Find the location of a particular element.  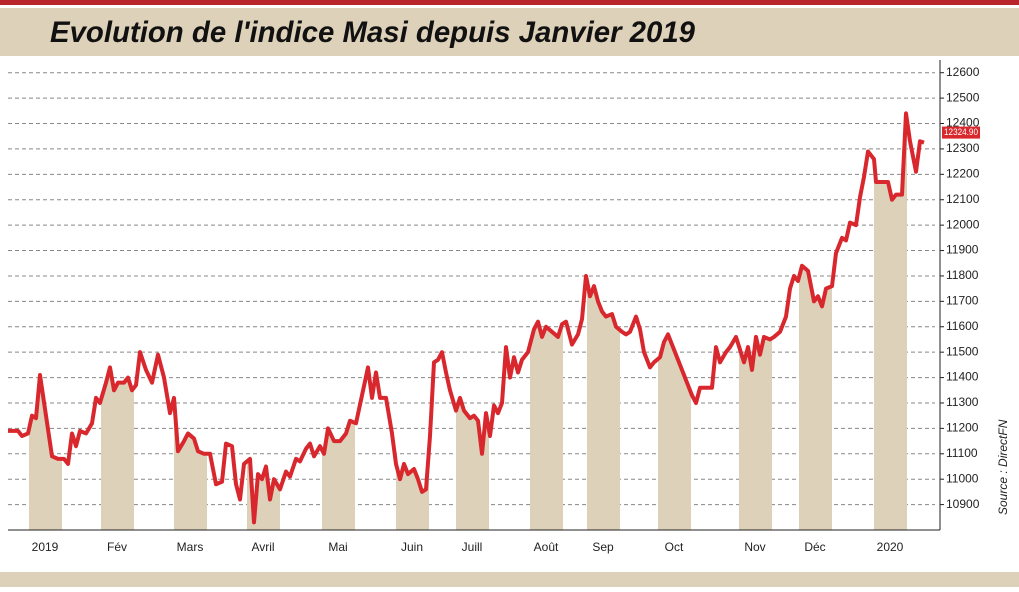

y-tick-label: 11200 is located at coordinates (962, 428).